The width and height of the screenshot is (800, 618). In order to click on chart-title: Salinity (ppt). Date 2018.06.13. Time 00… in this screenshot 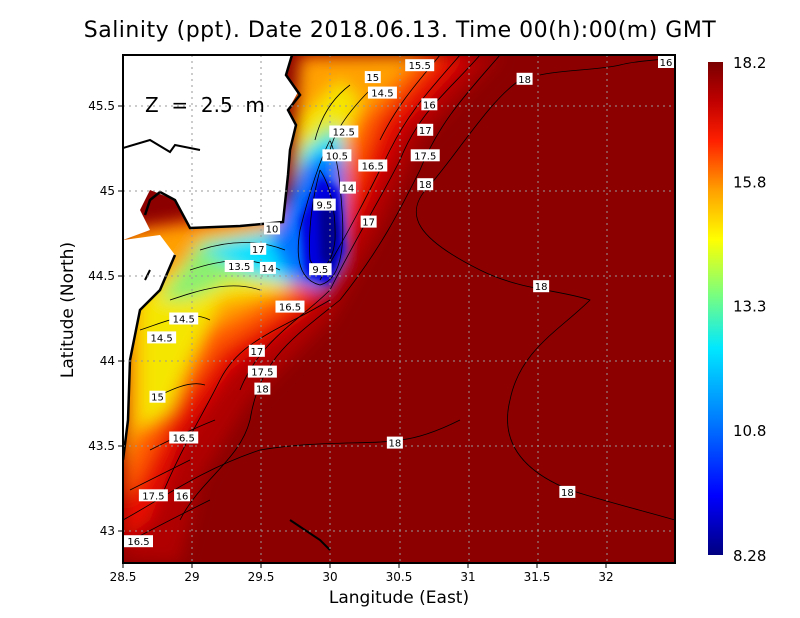, I will do `click(400, 30)`.